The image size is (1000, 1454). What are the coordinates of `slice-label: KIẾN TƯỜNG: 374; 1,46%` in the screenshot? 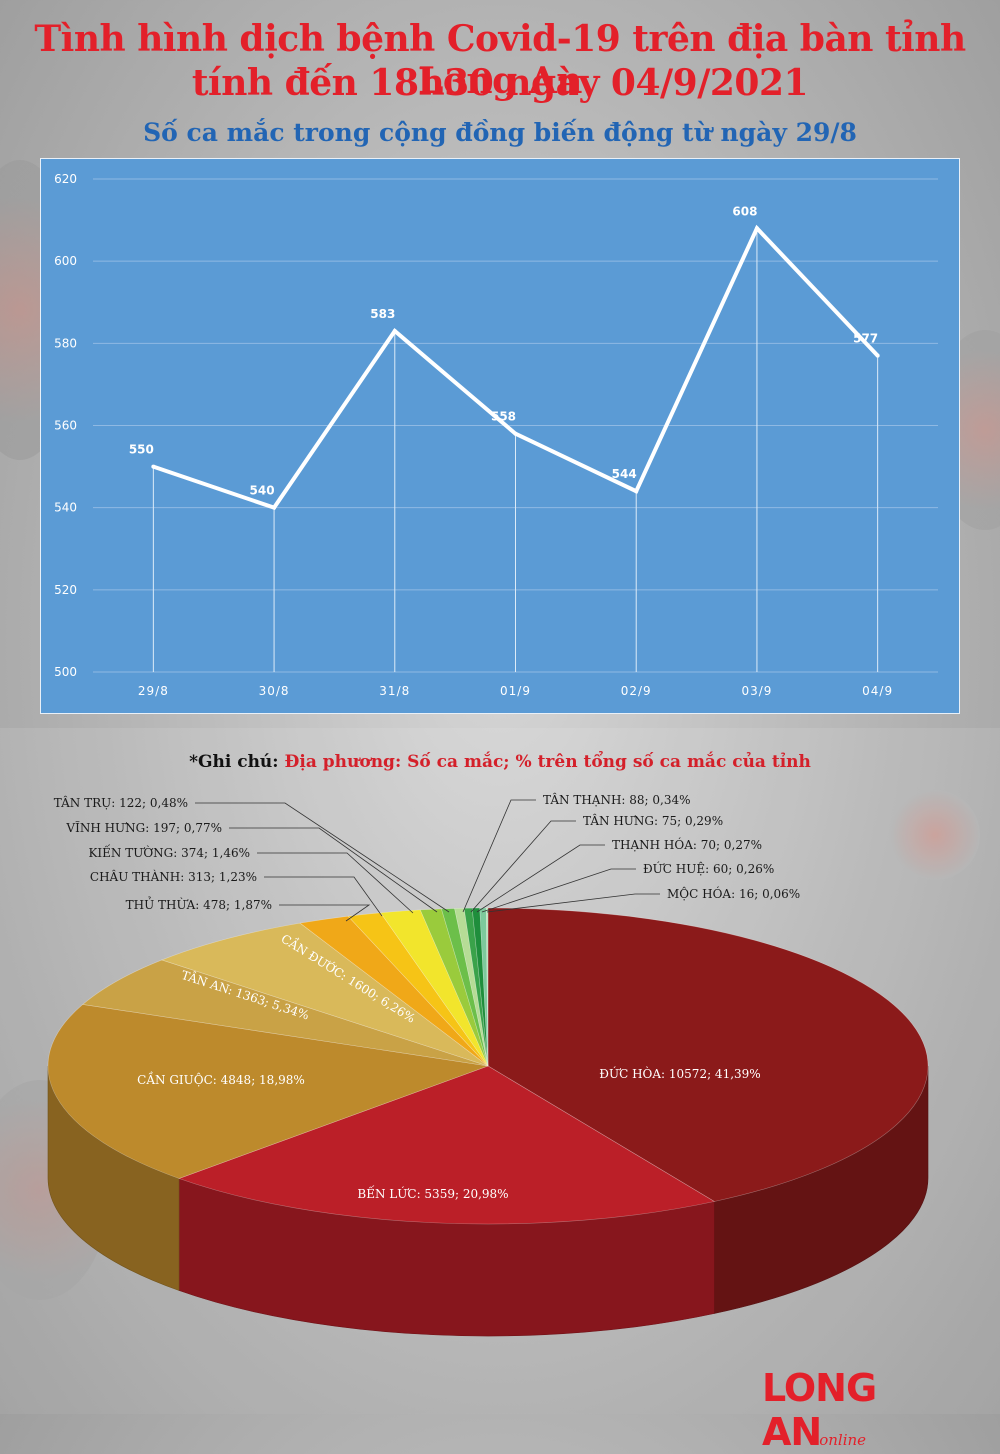 It's located at (169, 851).